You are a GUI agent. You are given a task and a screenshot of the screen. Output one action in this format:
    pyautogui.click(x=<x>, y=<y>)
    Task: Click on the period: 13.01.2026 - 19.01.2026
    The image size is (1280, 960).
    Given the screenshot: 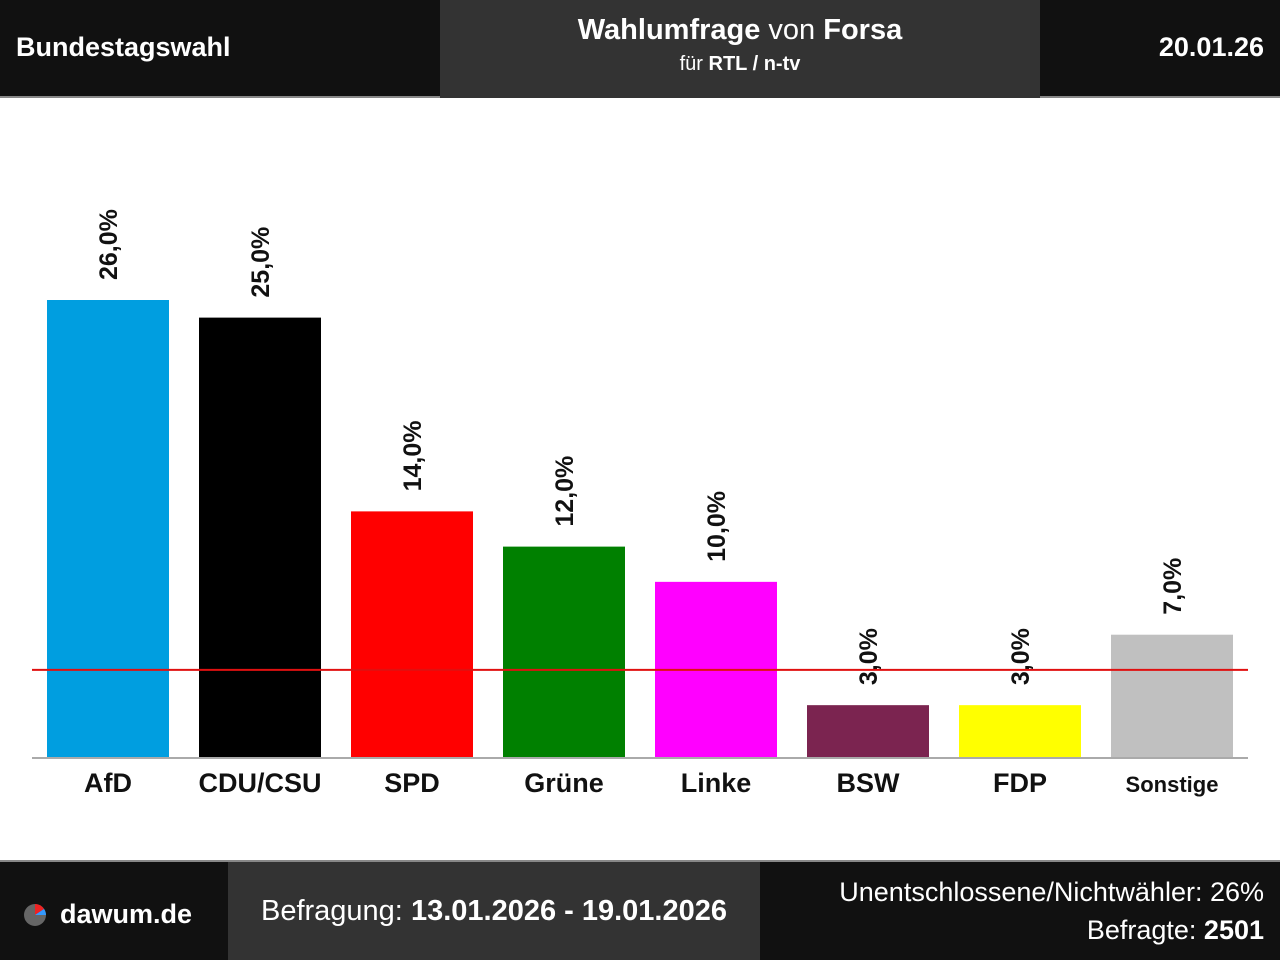 What is the action you would take?
    pyautogui.click(x=568, y=911)
    